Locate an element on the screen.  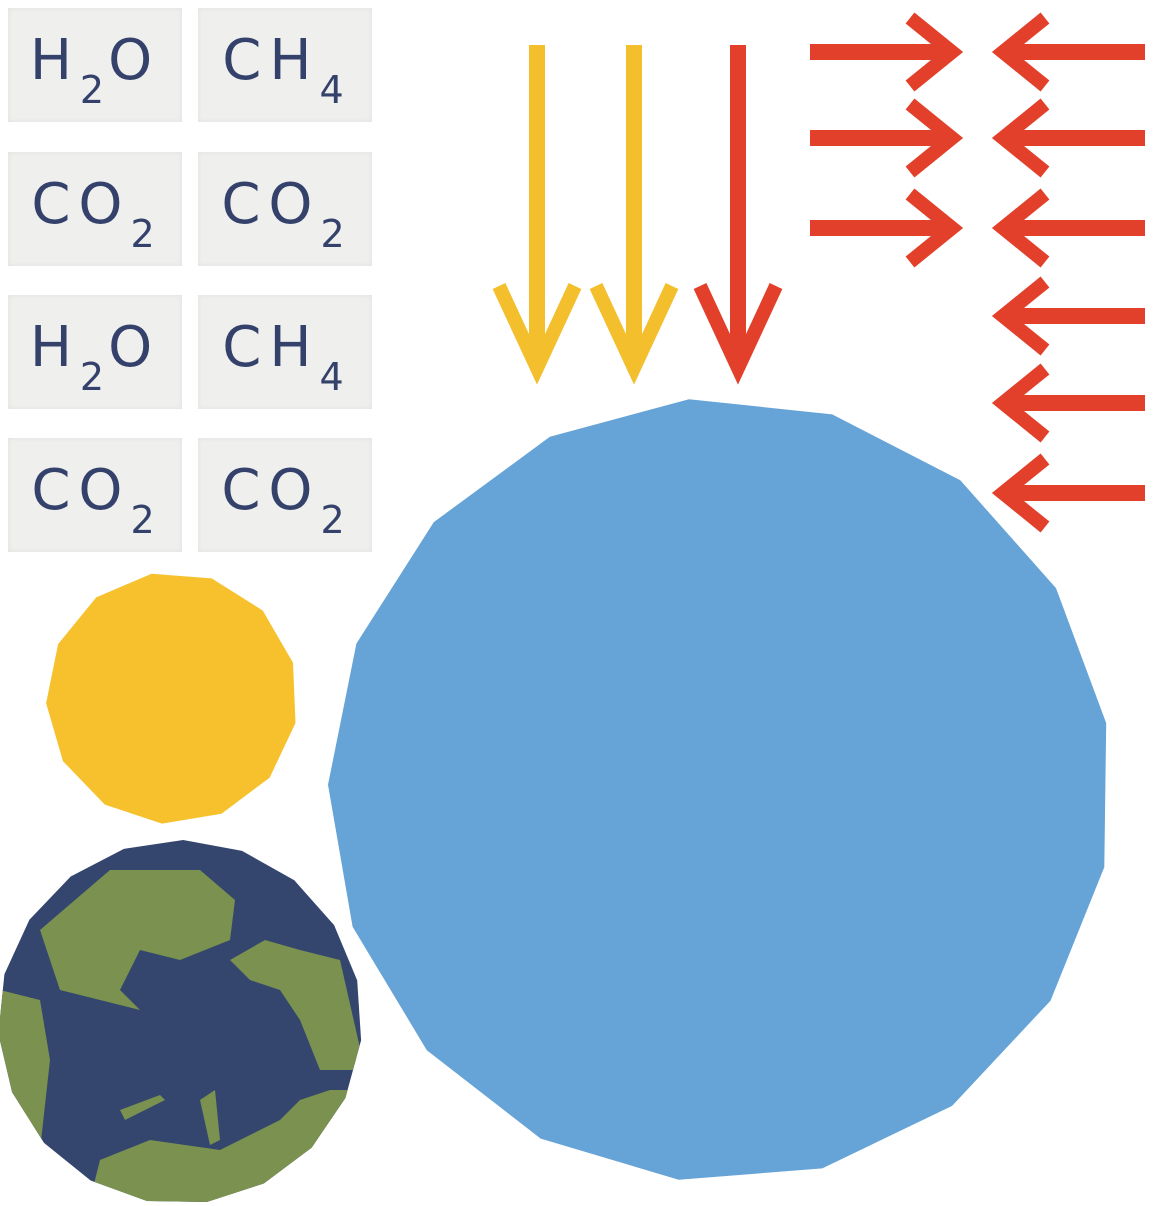
sun is located at coordinates (171, 698).